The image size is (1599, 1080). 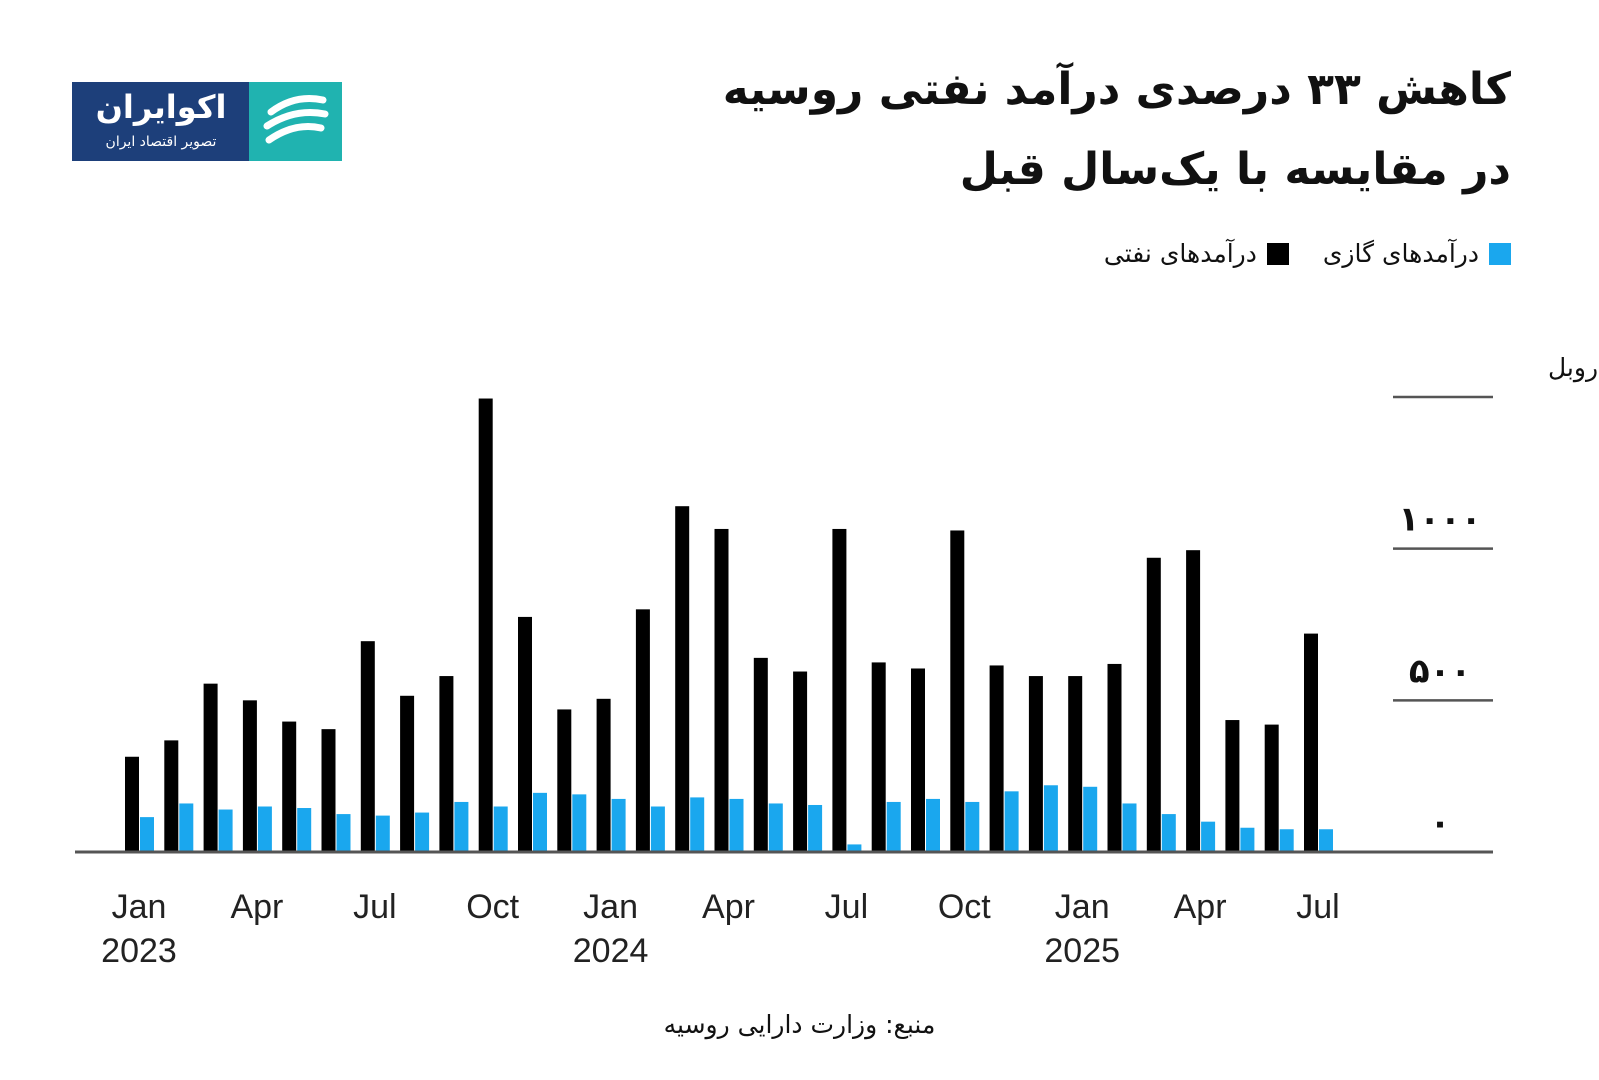 I want to click on x-tick-month-0: Jan, so click(x=139, y=907).